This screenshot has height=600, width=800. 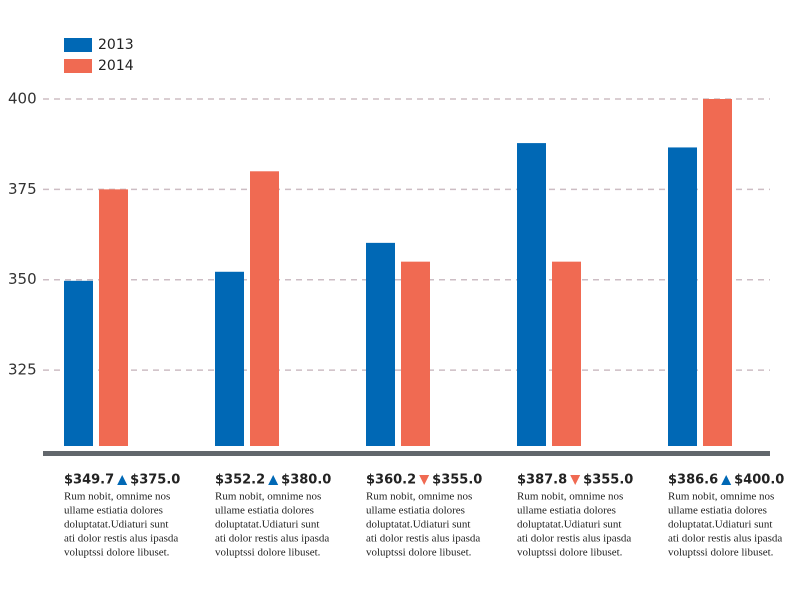 What do you see at coordinates (116, 45) in the screenshot?
I see `legend-label: 2013` at bounding box center [116, 45].